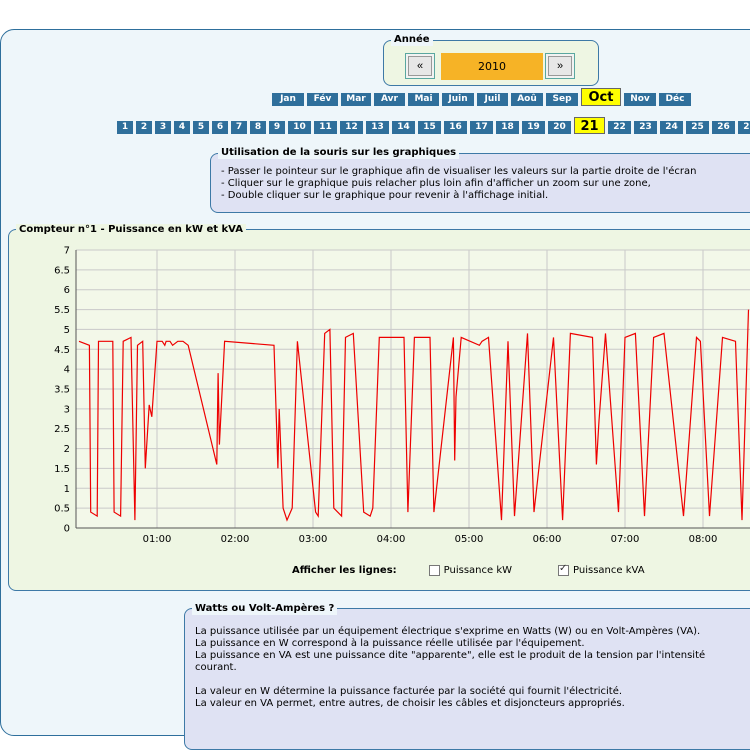  Describe the element at coordinates (589, 125) in the screenshot. I see `day-tab: 21` at that location.